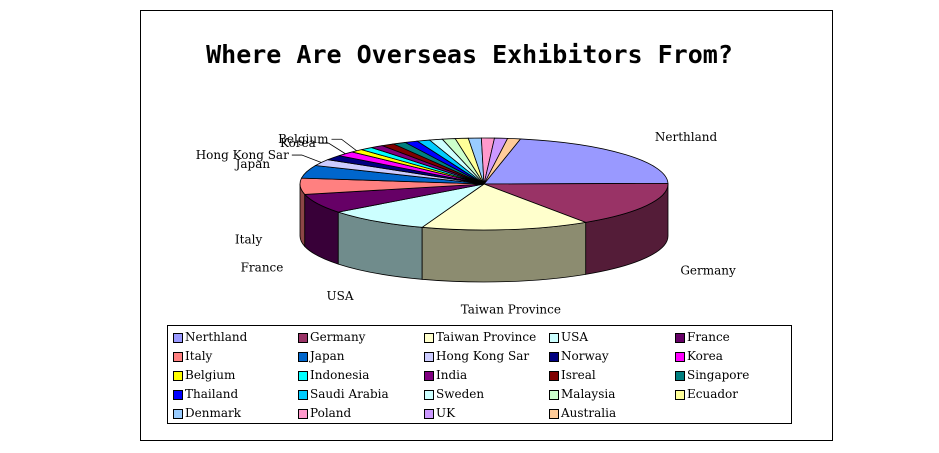  What do you see at coordinates (554, 414) in the screenshot?
I see `legend-swatch-australia` at bounding box center [554, 414].